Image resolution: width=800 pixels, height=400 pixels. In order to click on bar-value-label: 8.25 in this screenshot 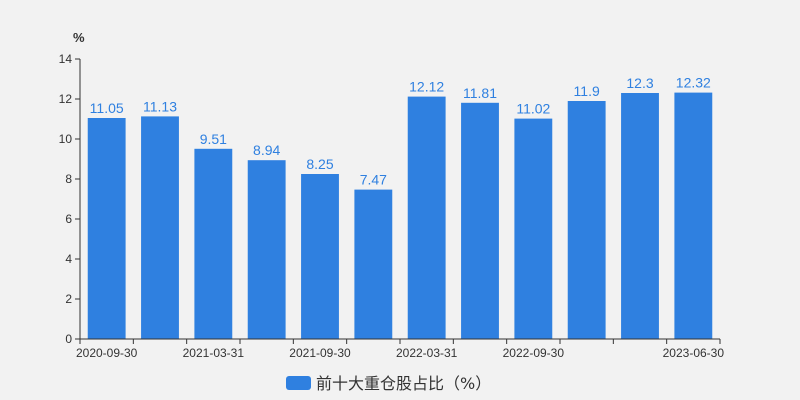, I will do `click(319, 164)`.